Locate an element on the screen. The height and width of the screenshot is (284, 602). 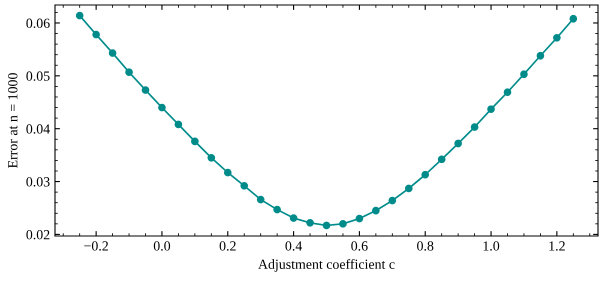
x-tick-label: 0.6 is located at coordinates (359, 246).